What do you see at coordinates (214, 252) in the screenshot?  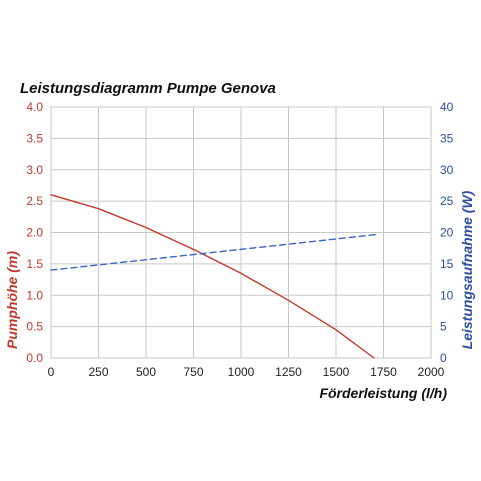 I see `power-consumption-line` at bounding box center [214, 252].